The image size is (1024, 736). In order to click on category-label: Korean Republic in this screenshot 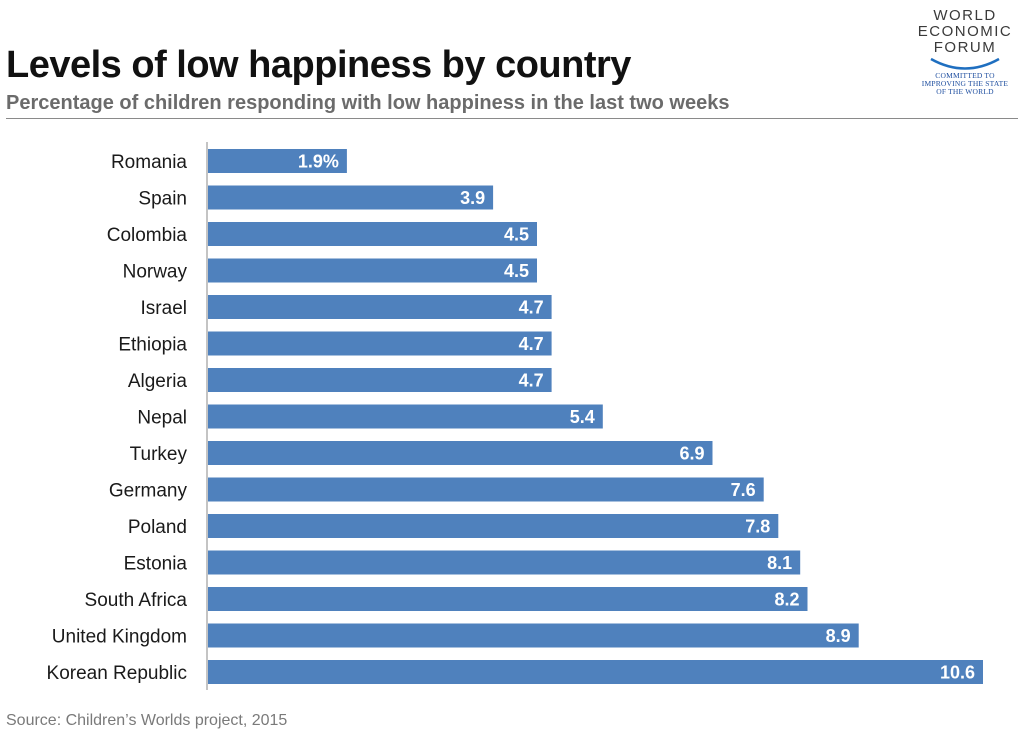, I will do `click(117, 673)`.